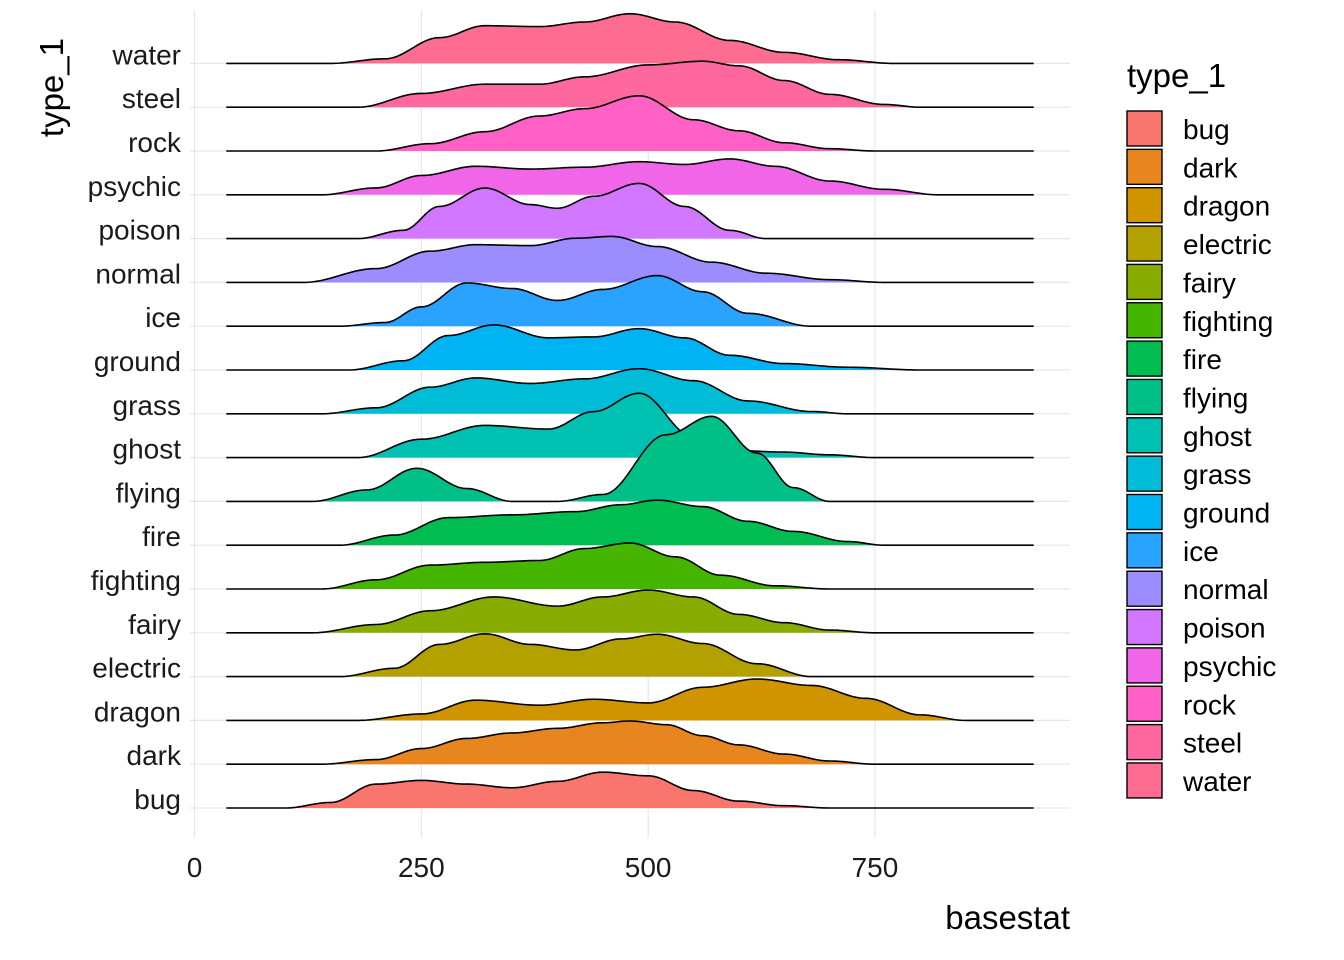 This screenshot has width=1344, height=960. I want to click on legend-item-fire: fire, so click(1174, 358).